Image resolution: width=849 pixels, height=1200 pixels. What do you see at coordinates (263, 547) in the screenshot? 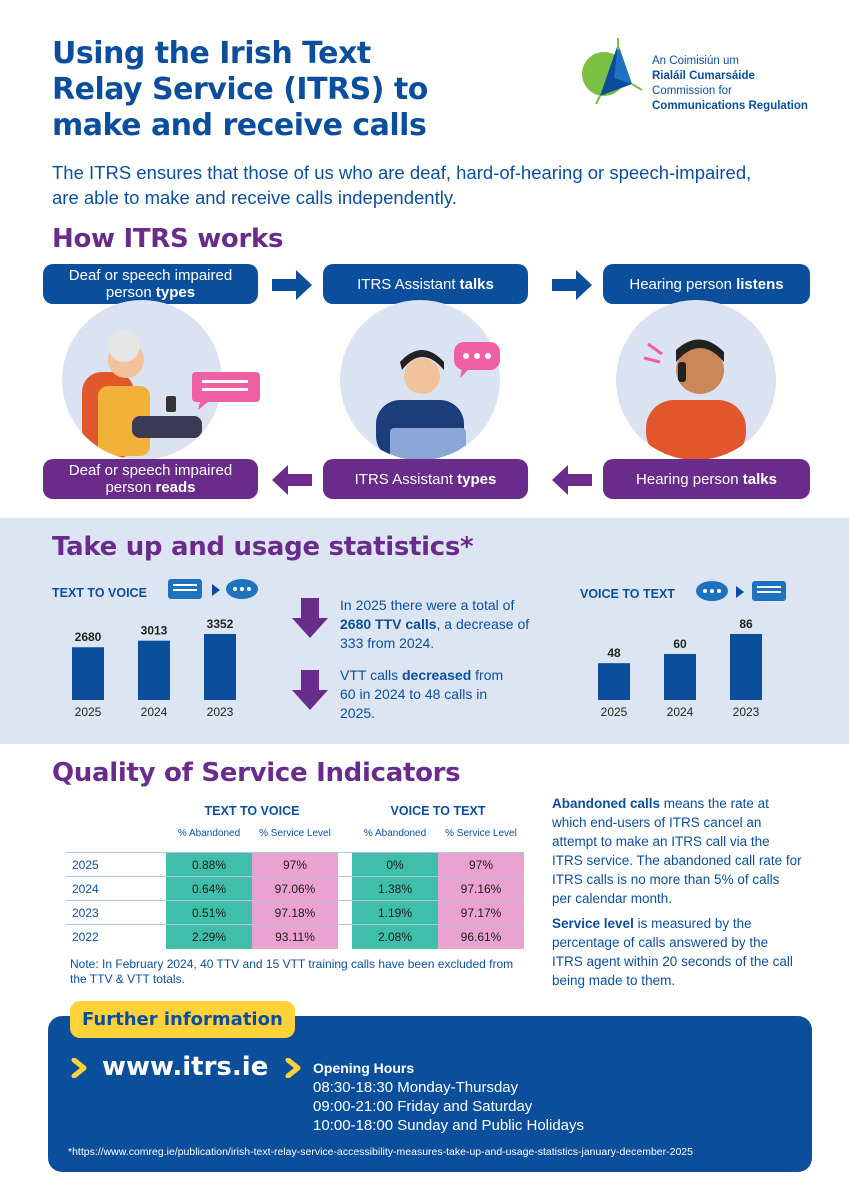
I see `stats-heading: Take up and usage statistics*` at bounding box center [263, 547].